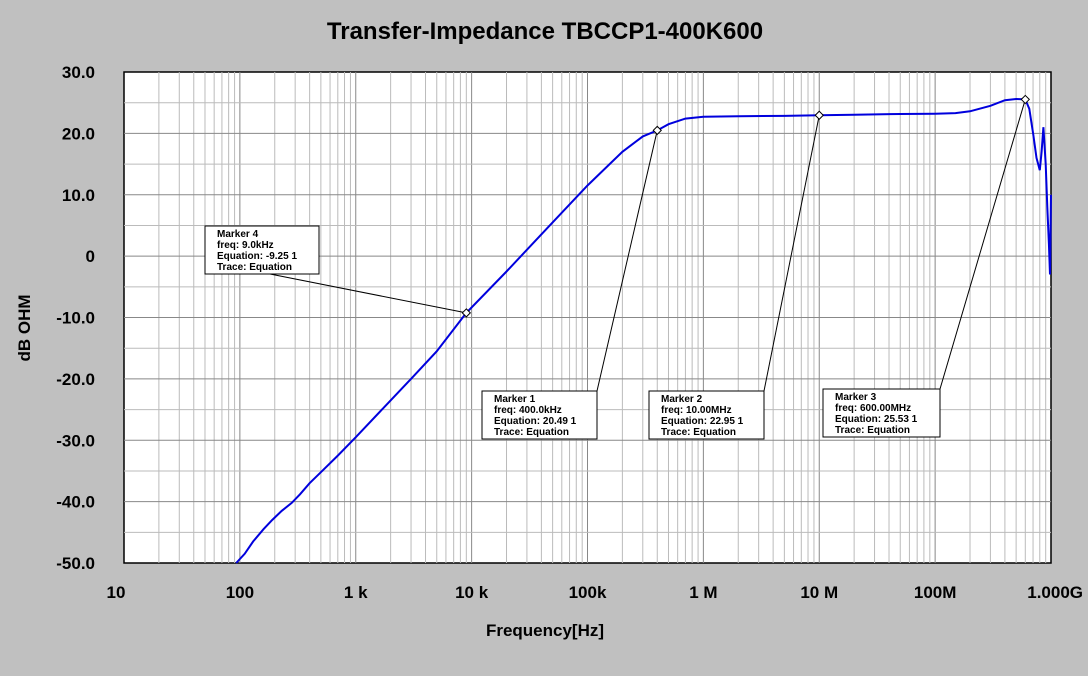 Image resolution: width=1088 pixels, height=676 pixels. Describe the element at coordinates (856, 397) in the screenshot. I see `marker-name: Marker 3` at that location.